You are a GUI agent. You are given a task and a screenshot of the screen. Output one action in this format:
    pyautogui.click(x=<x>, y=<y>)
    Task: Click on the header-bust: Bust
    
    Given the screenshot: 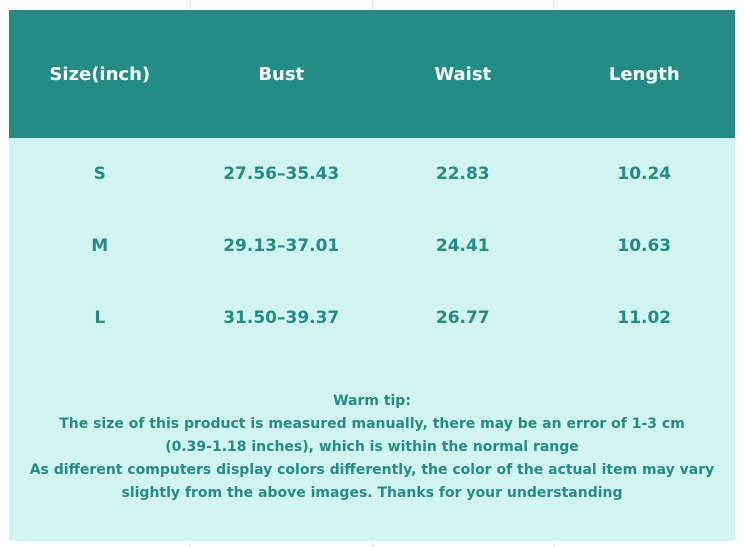 What is the action you would take?
    pyautogui.click(x=281, y=74)
    